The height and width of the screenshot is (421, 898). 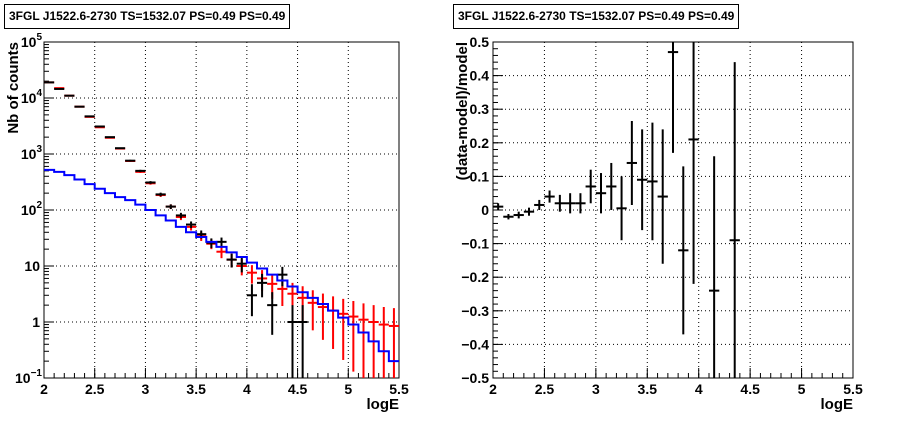 I want to click on y-tick-label: 0.2, so click(x=480, y=143).